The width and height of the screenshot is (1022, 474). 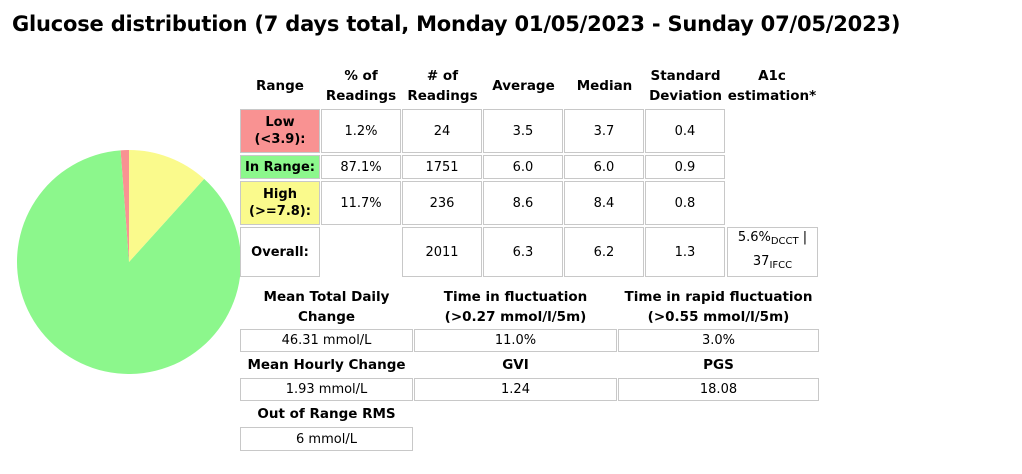 What do you see at coordinates (523, 86) in the screenshot?
I see `header-average: Average` at bounding box center [523, 86].